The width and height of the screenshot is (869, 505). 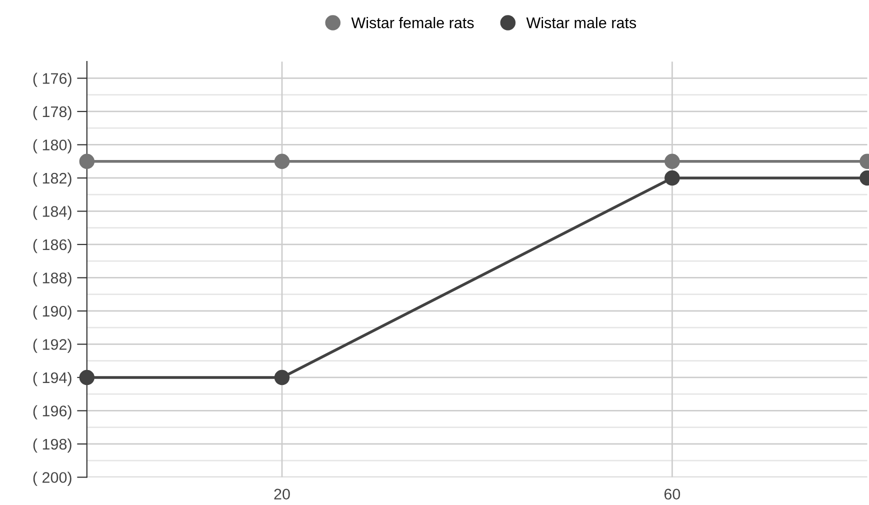 I want to click on y-tick-label: ( 182), so click(x=52, y=179).